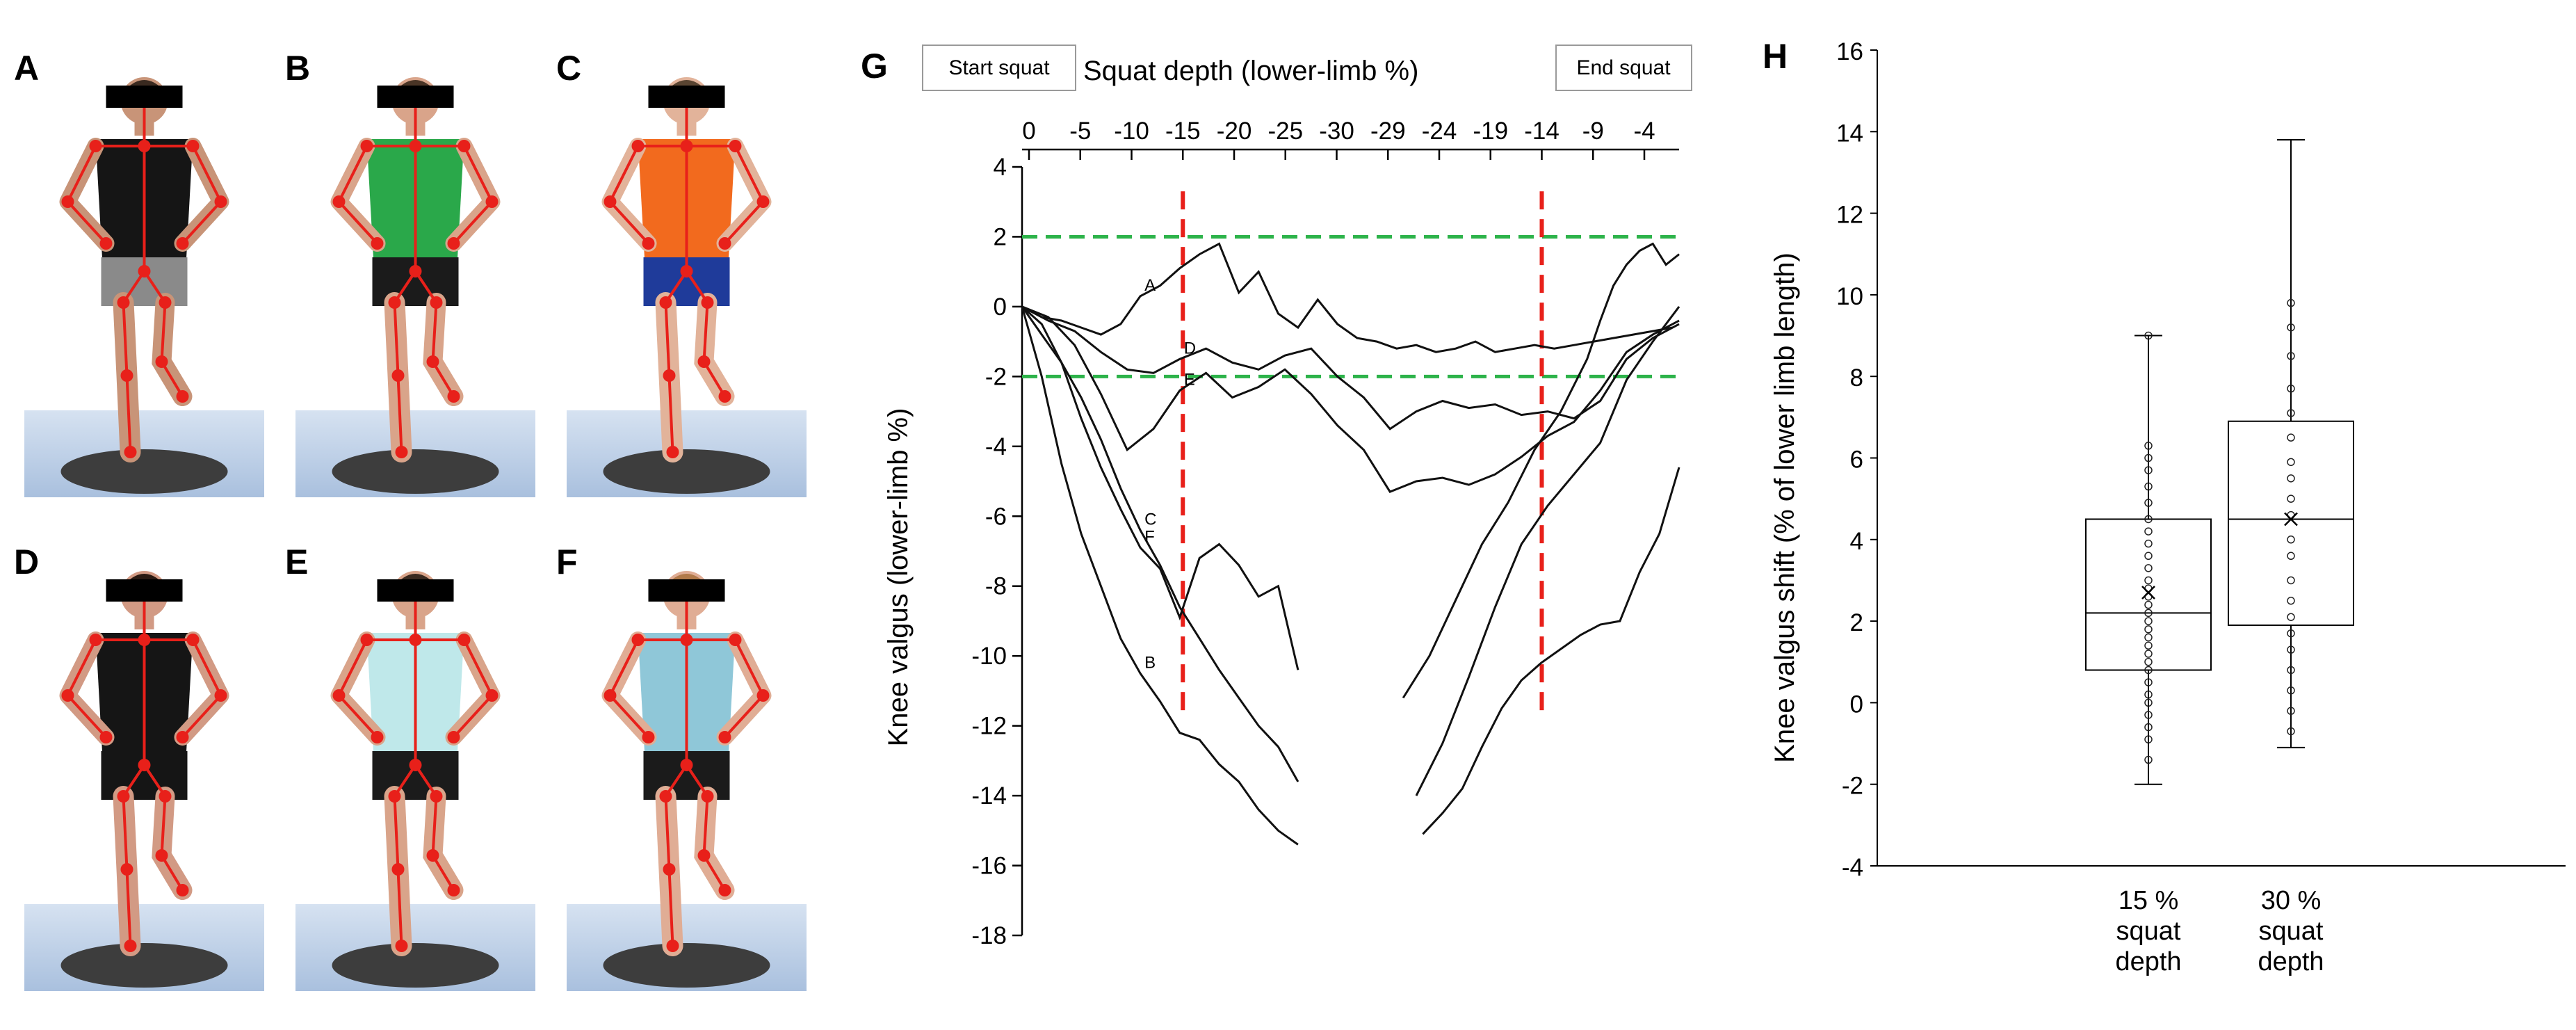 The image size is (2576, 1030). What do you see at coordinates (1028, 131) in the screenshot?
I see `chart-g-top-tick-label: 0` at bounding box center [1028, 131].